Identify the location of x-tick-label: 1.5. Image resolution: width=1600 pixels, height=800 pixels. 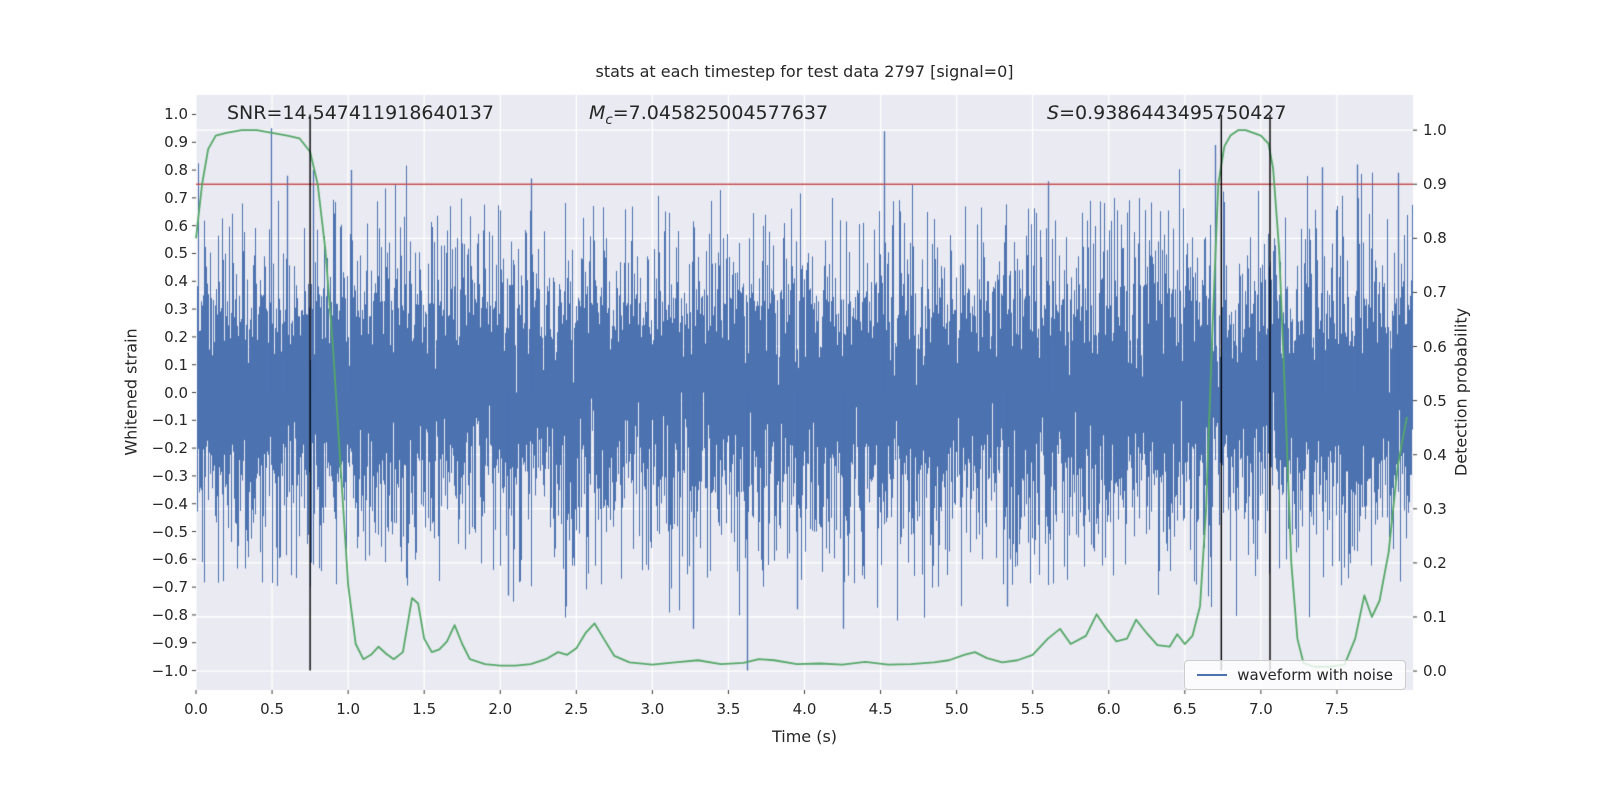
(424, 709).